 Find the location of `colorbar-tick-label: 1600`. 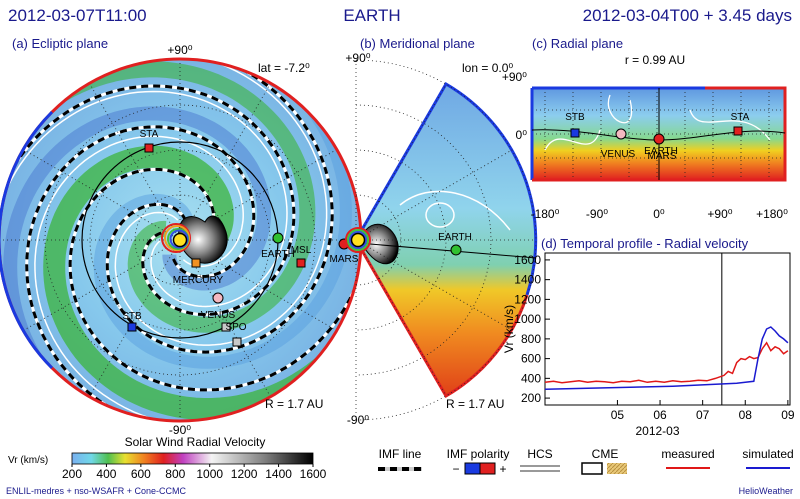

colorbar-tick-label: 1600 is located at coordinates (313, 474).